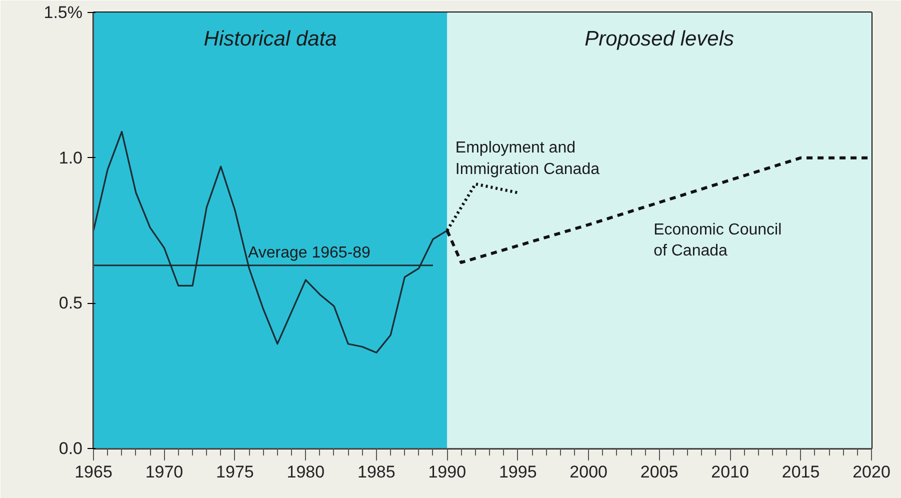 The height and width of the screenshot is (498, 901). Describe the element at coordinates (527, 159) in the screenshot. I see `series-label: Employment and Immigration Canada` at that location.